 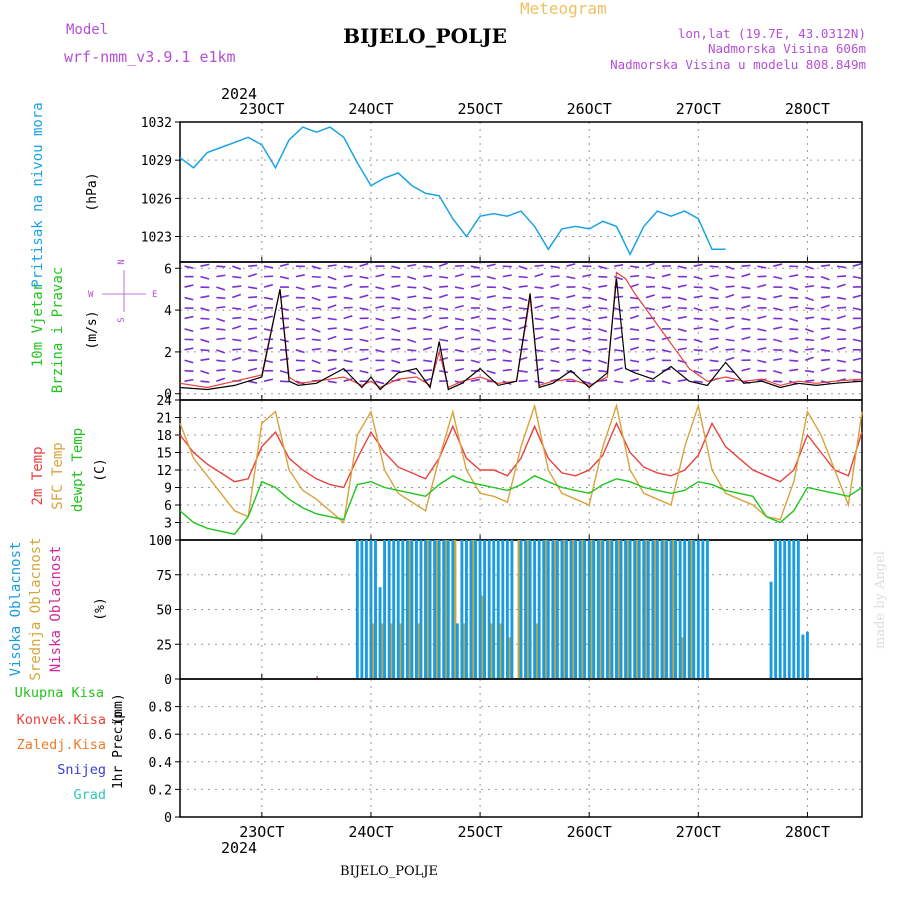 I want to click on top-time-label: 24OCT, so click(x=370, y=109).